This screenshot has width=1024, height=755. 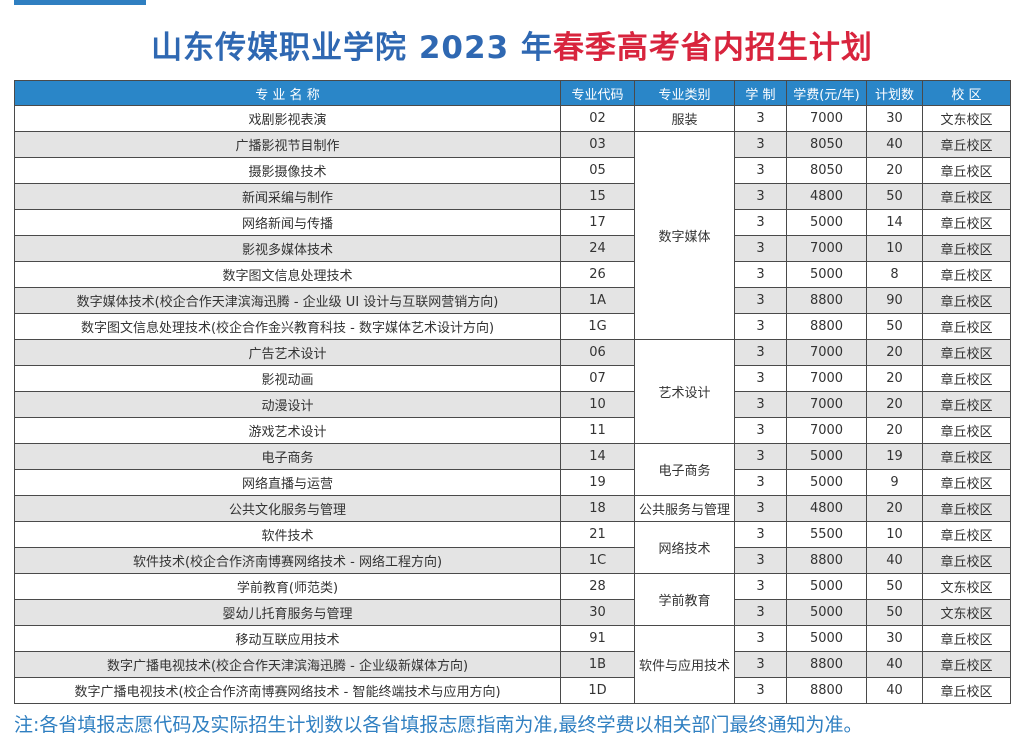 What do you see at coordinates (597, 196) in the screenshot?
I see `major-code-cell: 15` at bounding box center [597, 196].